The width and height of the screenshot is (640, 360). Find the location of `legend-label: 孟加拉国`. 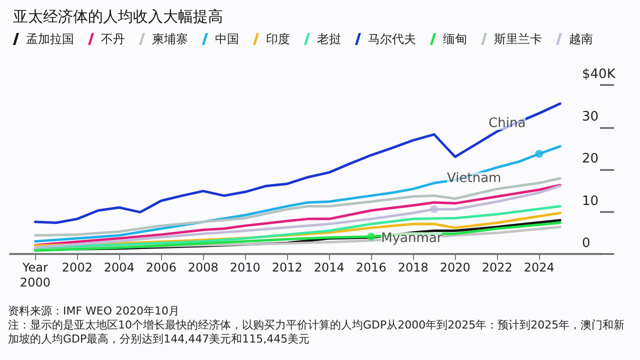

legend-label: 孟加拉国 is located at coordinates (50, 39).